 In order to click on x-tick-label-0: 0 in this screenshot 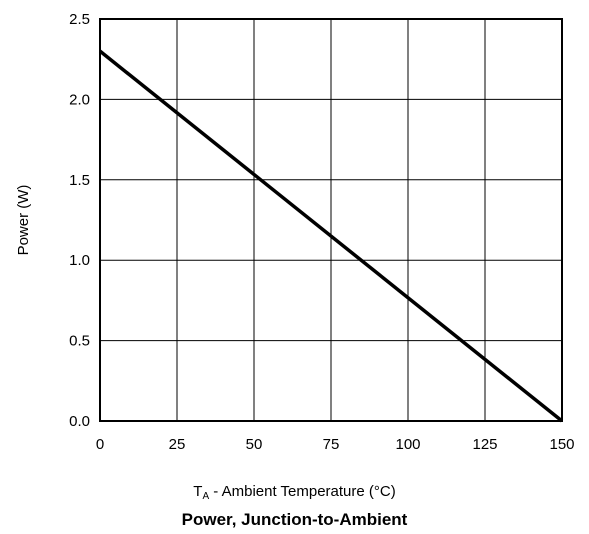, I will do `click(100, 444)`.